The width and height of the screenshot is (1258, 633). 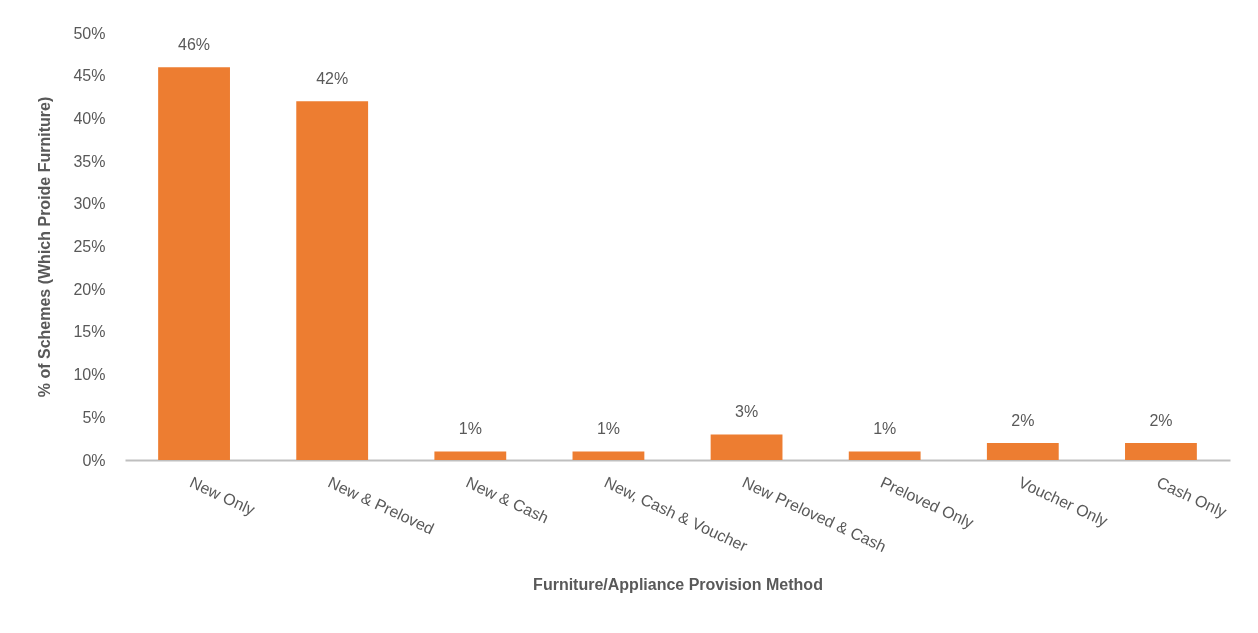 What do you see at coordinates (94, 460) in the screenshot?
I see `y-tick-label: 0%` at bounding box center [94, 460].